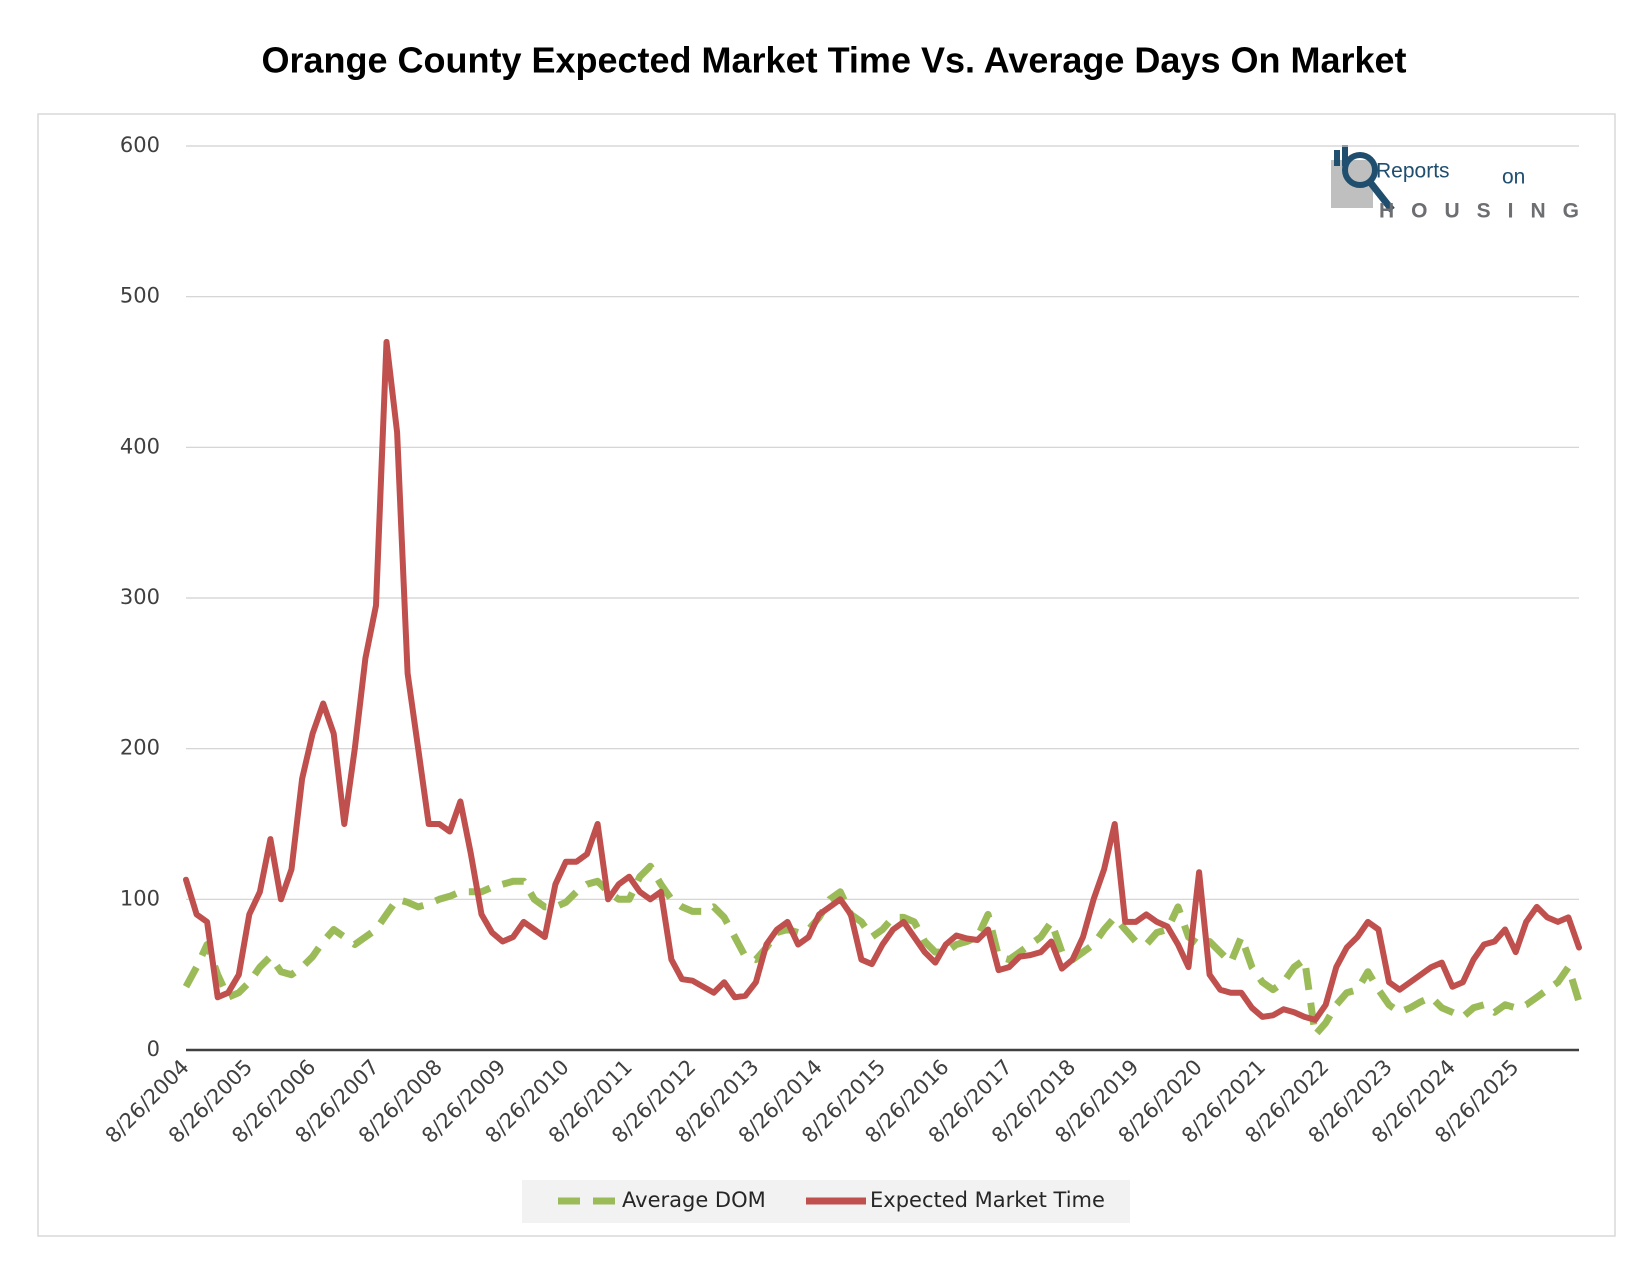 The image size is (1650, 1275). What do you see at coordinates (1479, 211) in the screenshot?
I see `logo-text: HOUSING` at bounding box center [1479, 211].